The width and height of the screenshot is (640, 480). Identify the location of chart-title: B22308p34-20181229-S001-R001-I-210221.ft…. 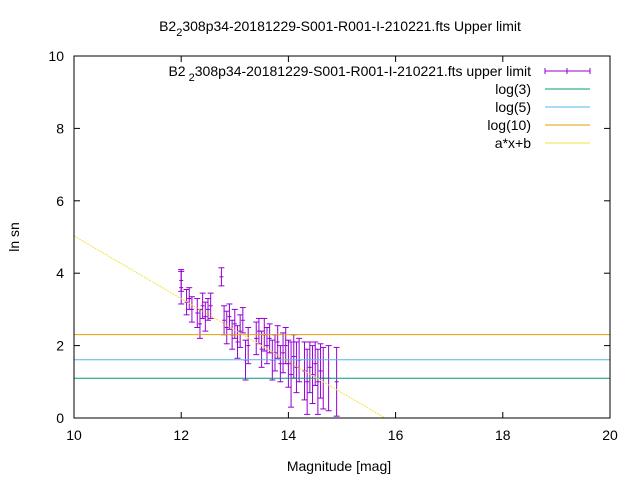
(340, 28).